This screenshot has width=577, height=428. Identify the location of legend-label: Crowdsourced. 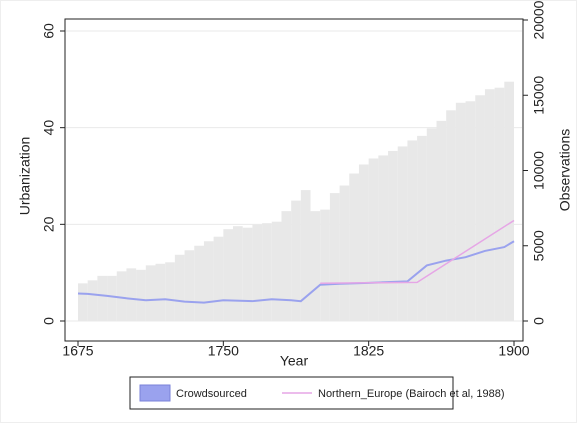
(211, 394).